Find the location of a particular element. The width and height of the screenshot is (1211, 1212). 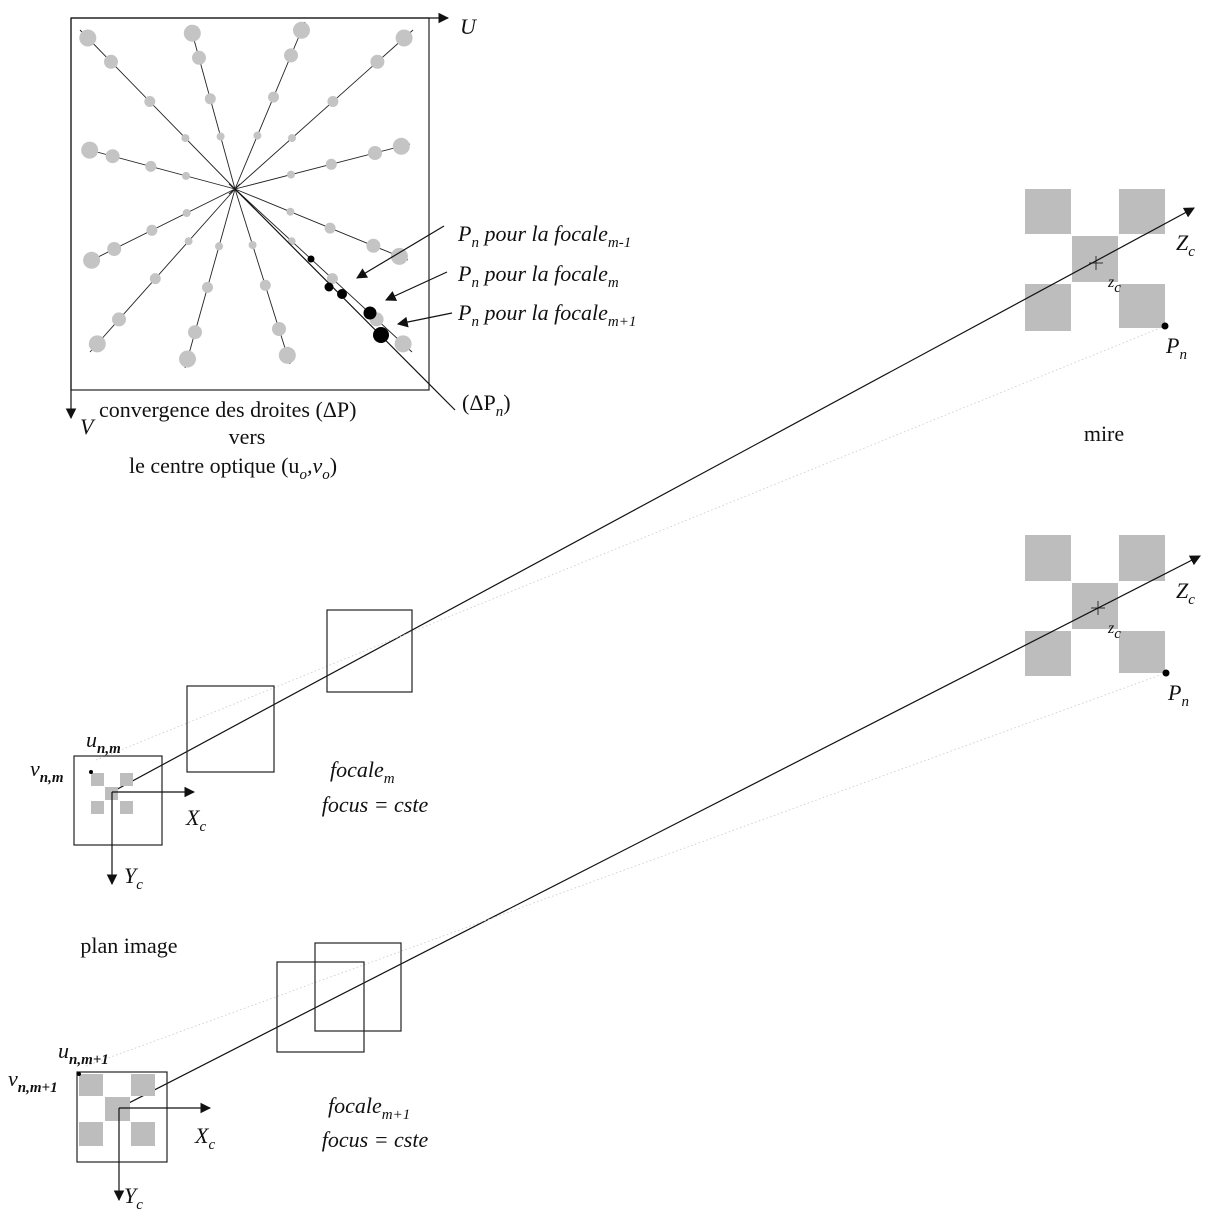

pn-mire-label-top: Pn is located at coordinates (1176, 348).